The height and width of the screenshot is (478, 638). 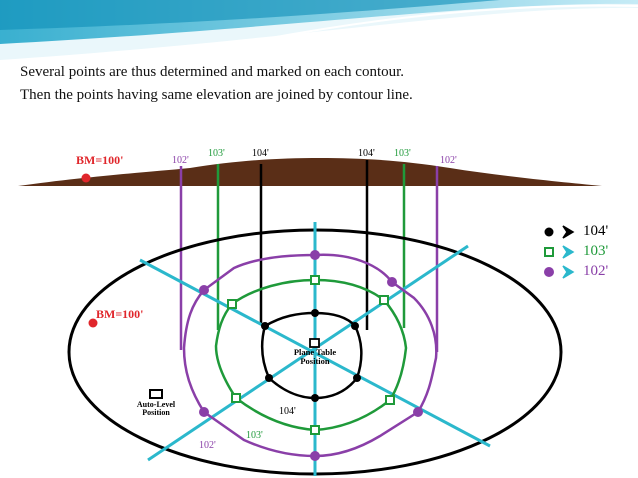 What do you see at coordinates (315, 361) in the screenshot?
I see `plane-table-label-2: Position` at bounding box center [315, 361].